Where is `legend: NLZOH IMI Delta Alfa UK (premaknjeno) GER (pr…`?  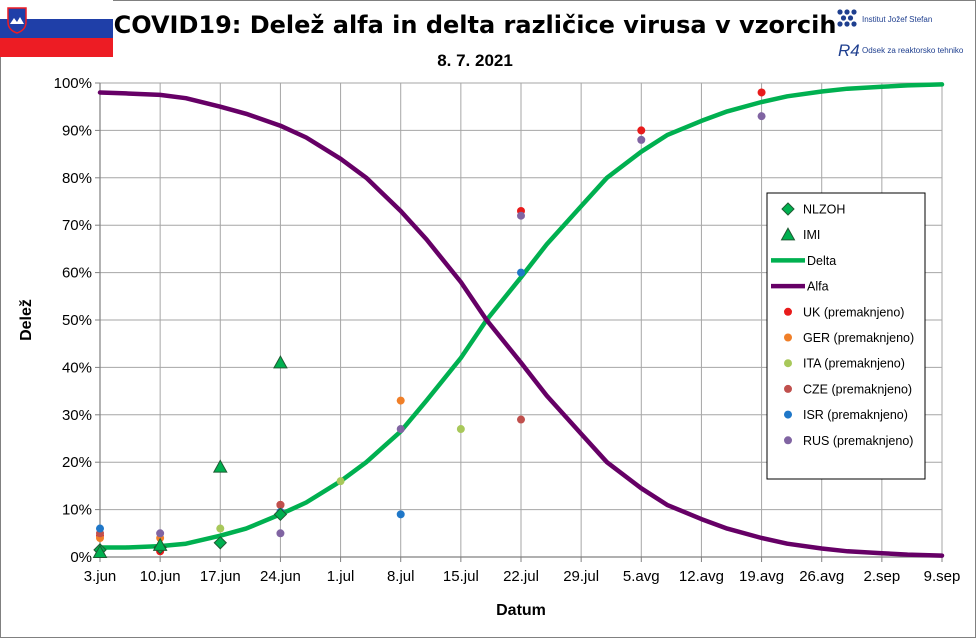 legend: NLZOH IMI Delta Alfa UK (premaknjeno) GER (pr… is located at coordinates (842, 325).